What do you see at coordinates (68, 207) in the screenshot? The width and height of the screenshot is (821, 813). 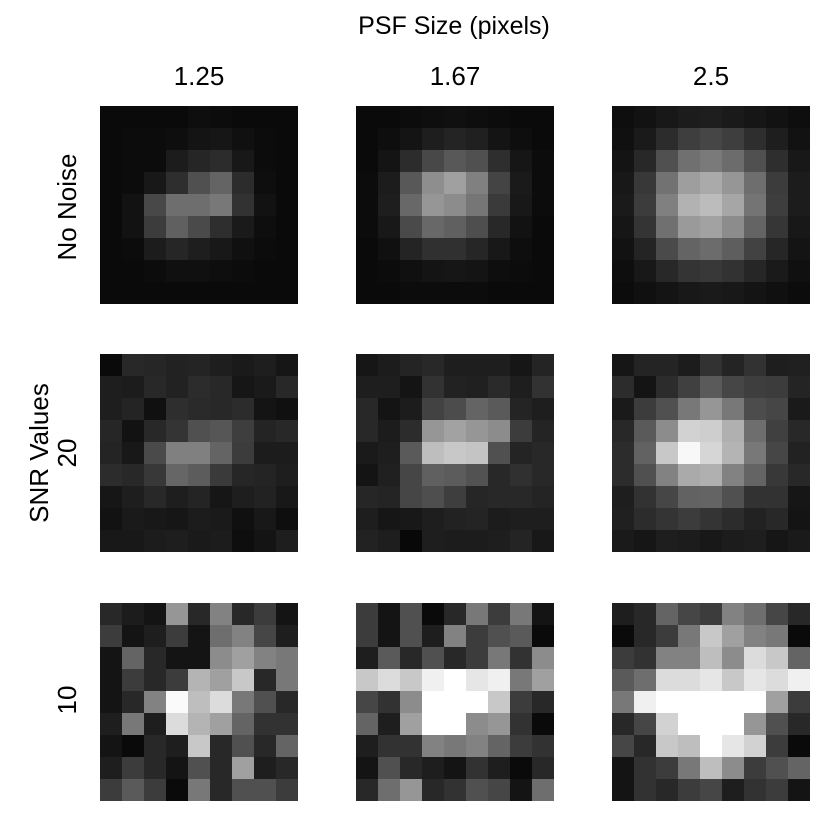 I see `row-label-no-noise: No Noise` at bounding box center [68, 207].